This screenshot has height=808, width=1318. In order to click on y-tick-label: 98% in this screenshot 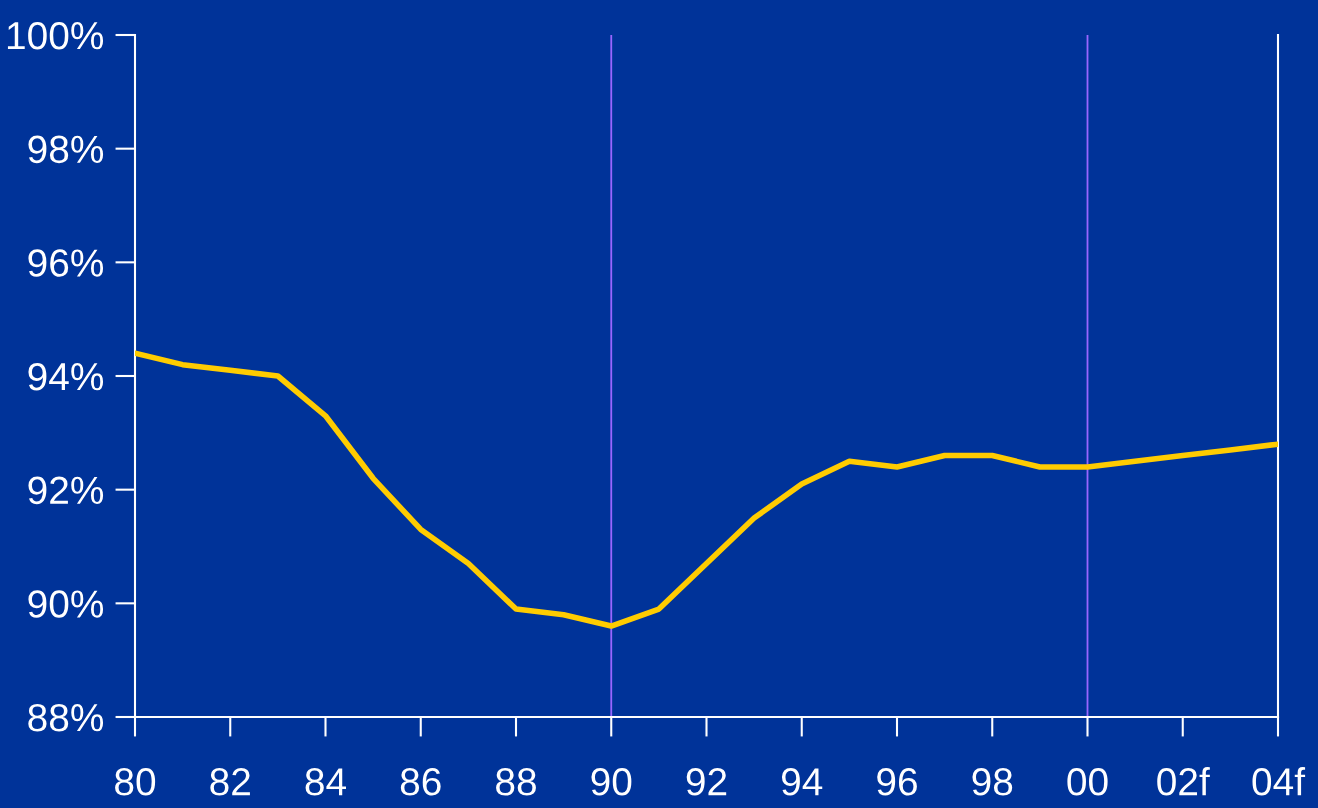, I will do `click(66, 149)`.